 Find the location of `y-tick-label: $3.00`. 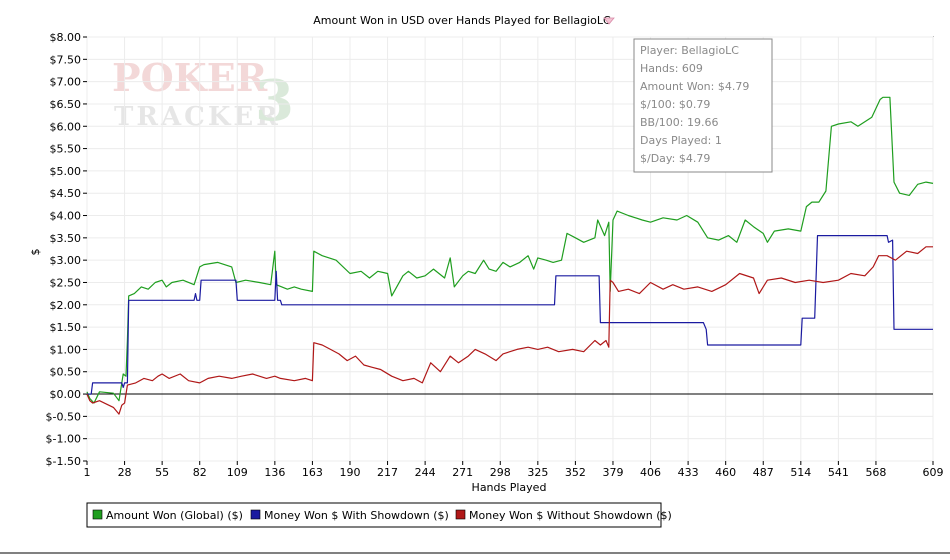

y-tick-label: $3.00 is located at coordinates (66, 260).